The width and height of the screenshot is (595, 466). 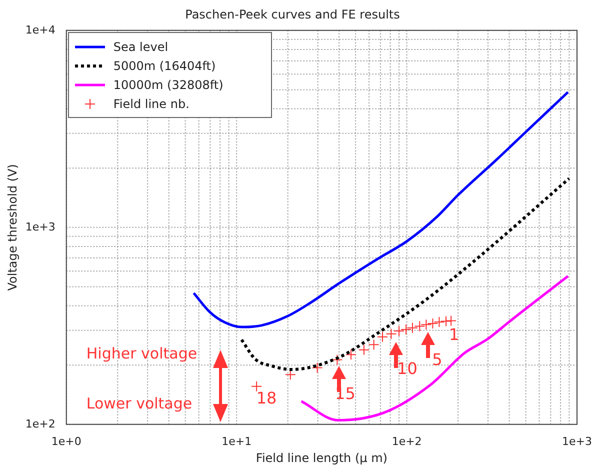 I want to click on annotation: 18, so click(x=266, y=398).